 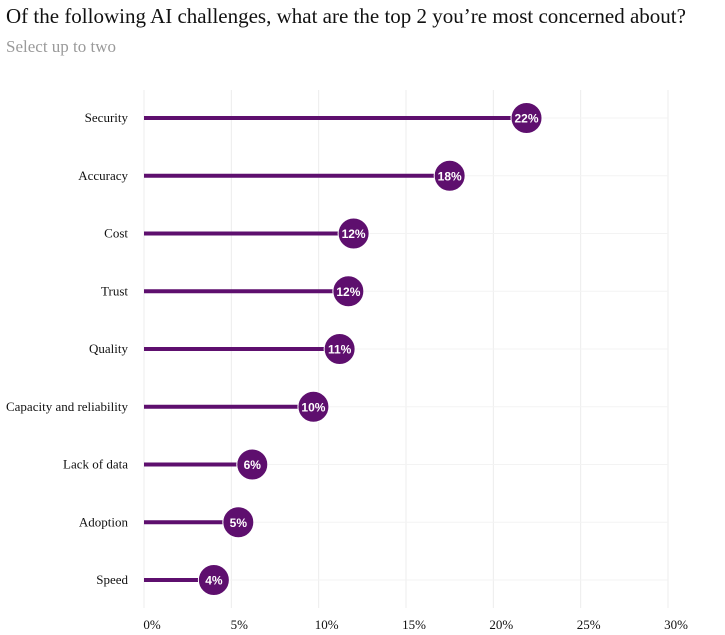 I want to click on data-label: 18%, so click(x=450, y=176).